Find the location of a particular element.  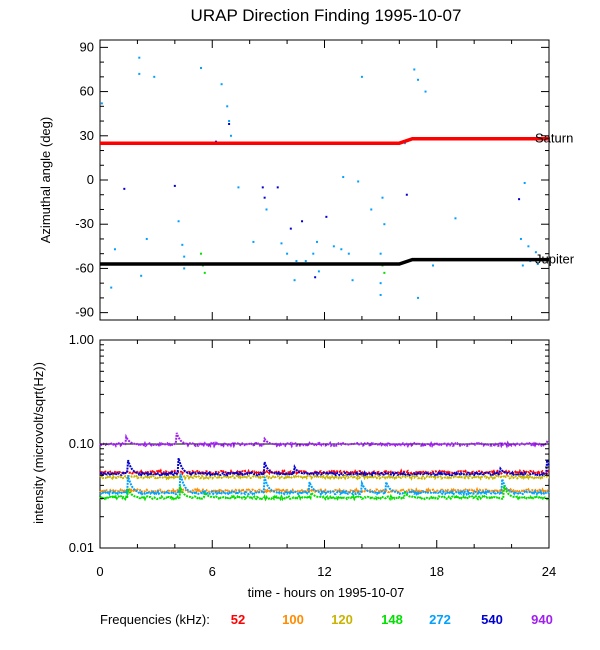

series-line-100khz is located at coordinates (324, 490).